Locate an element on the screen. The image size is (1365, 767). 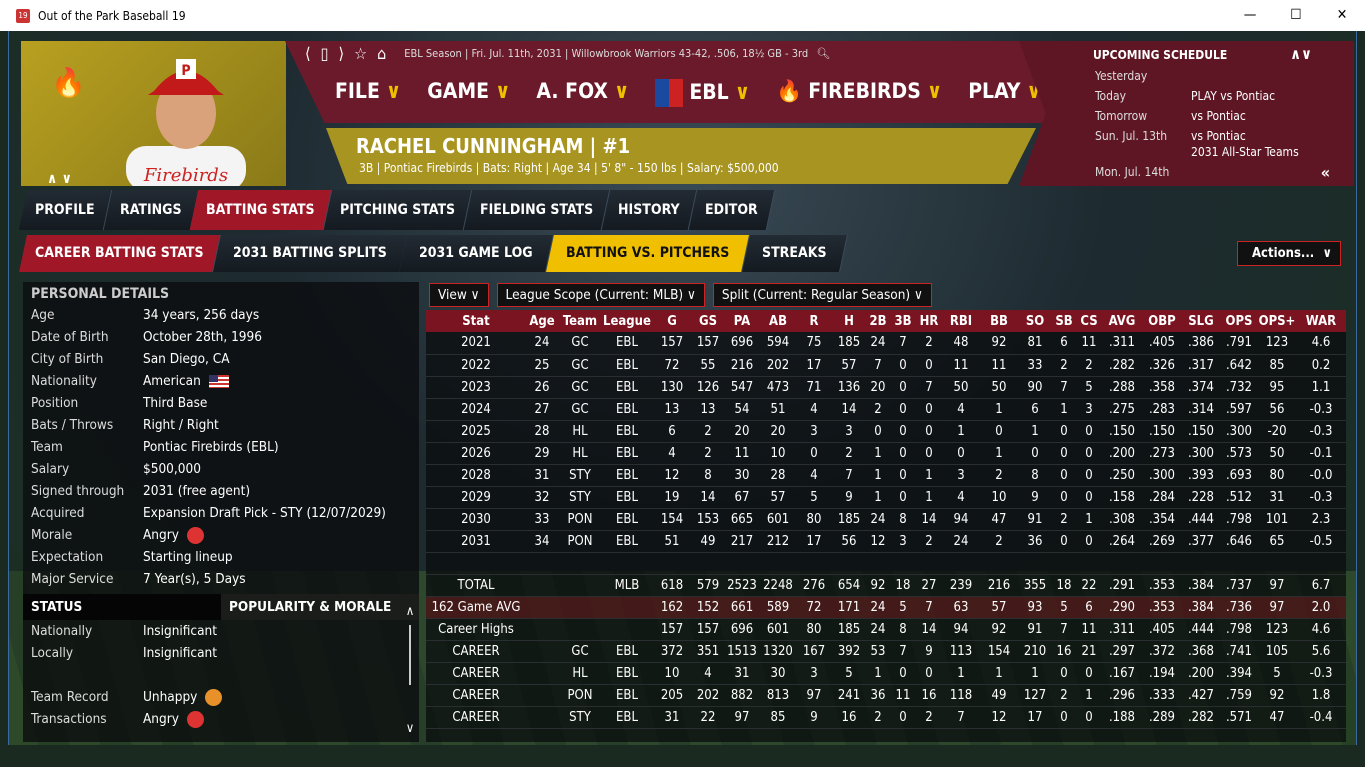
tab-batting-stats: BATTING STATS is located at coordinates (261, 210).